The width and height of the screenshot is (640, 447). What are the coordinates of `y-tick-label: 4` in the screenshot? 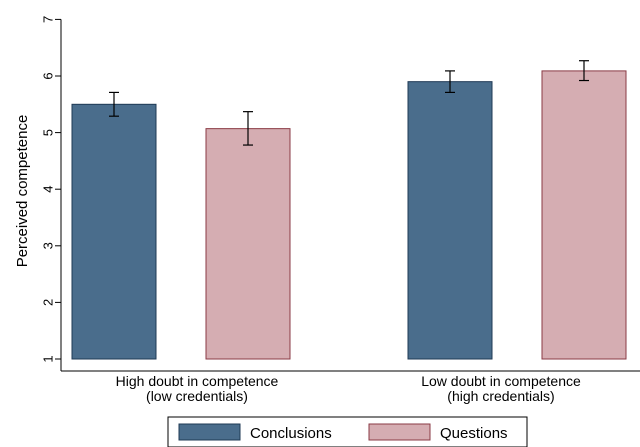 It's located at (48, 189).